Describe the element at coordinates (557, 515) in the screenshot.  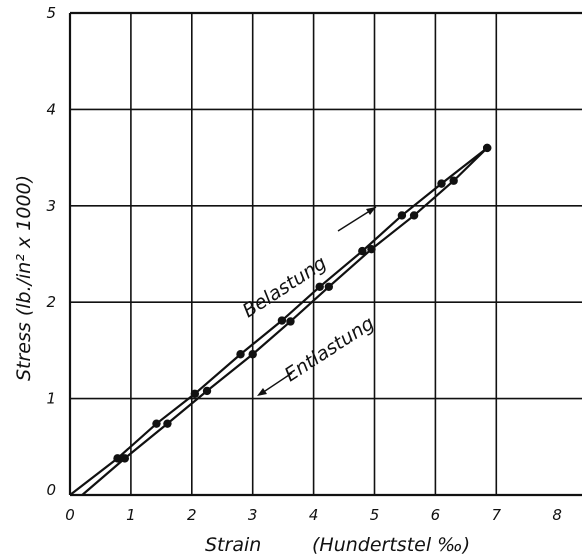
I see `x-tick-label: 8` at that location.